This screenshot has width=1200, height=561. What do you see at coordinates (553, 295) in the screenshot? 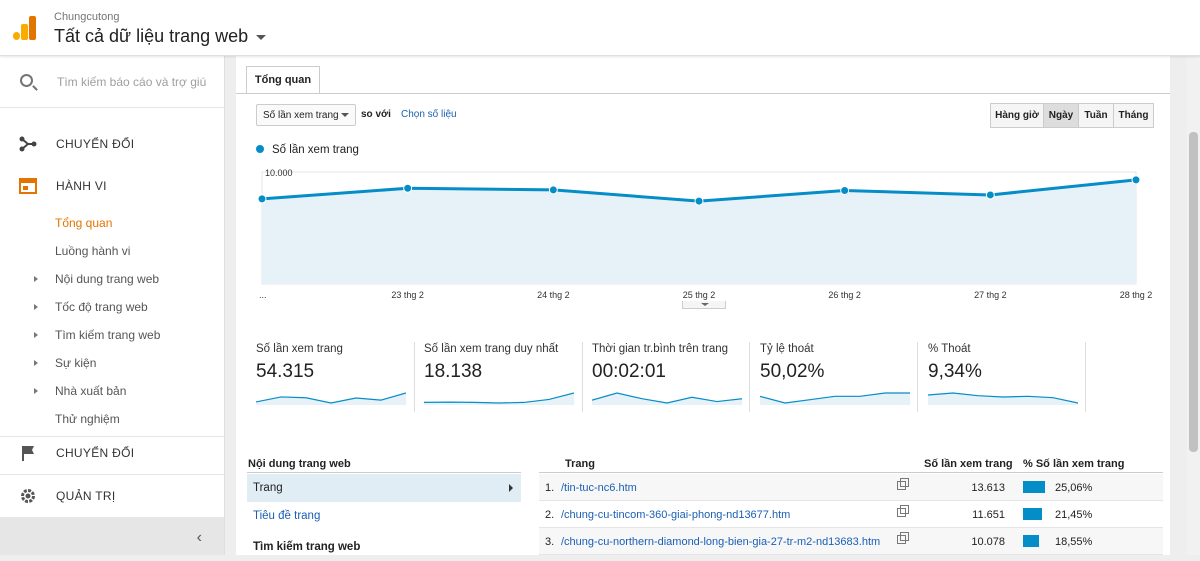
I see `x-tick-label: 24 thg 2` at bounding box center [553, 295].